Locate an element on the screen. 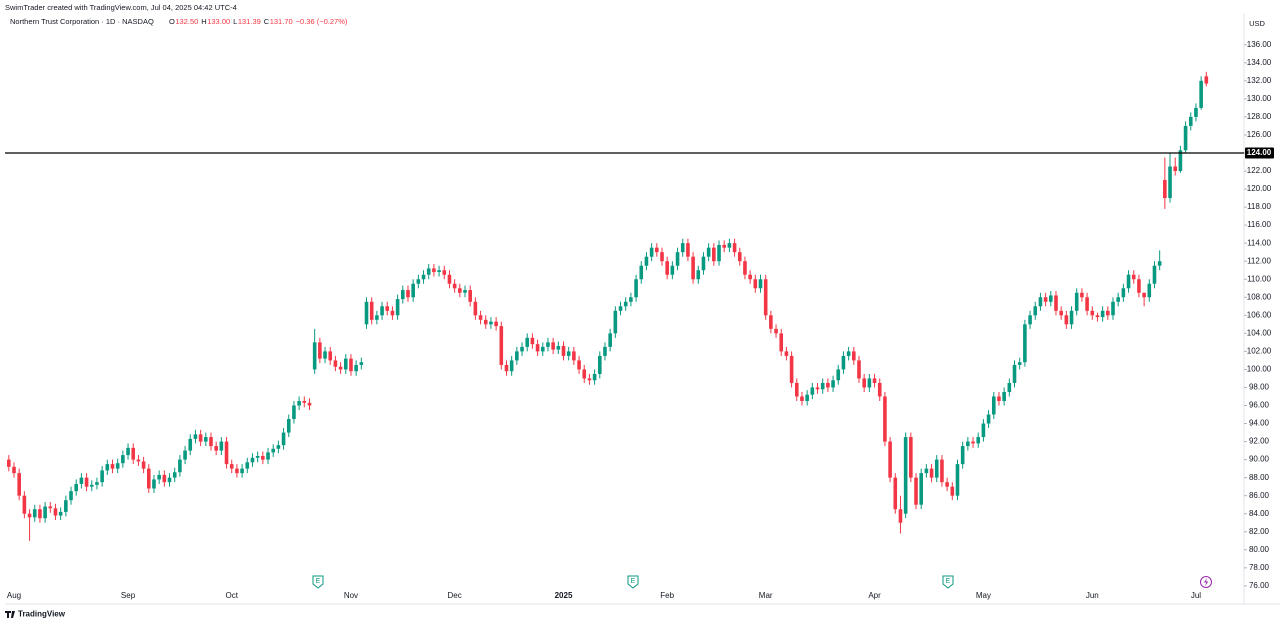 The image size is (1280, 624). y-tick-label: 76.00 is located at coordinates (1259, 585).